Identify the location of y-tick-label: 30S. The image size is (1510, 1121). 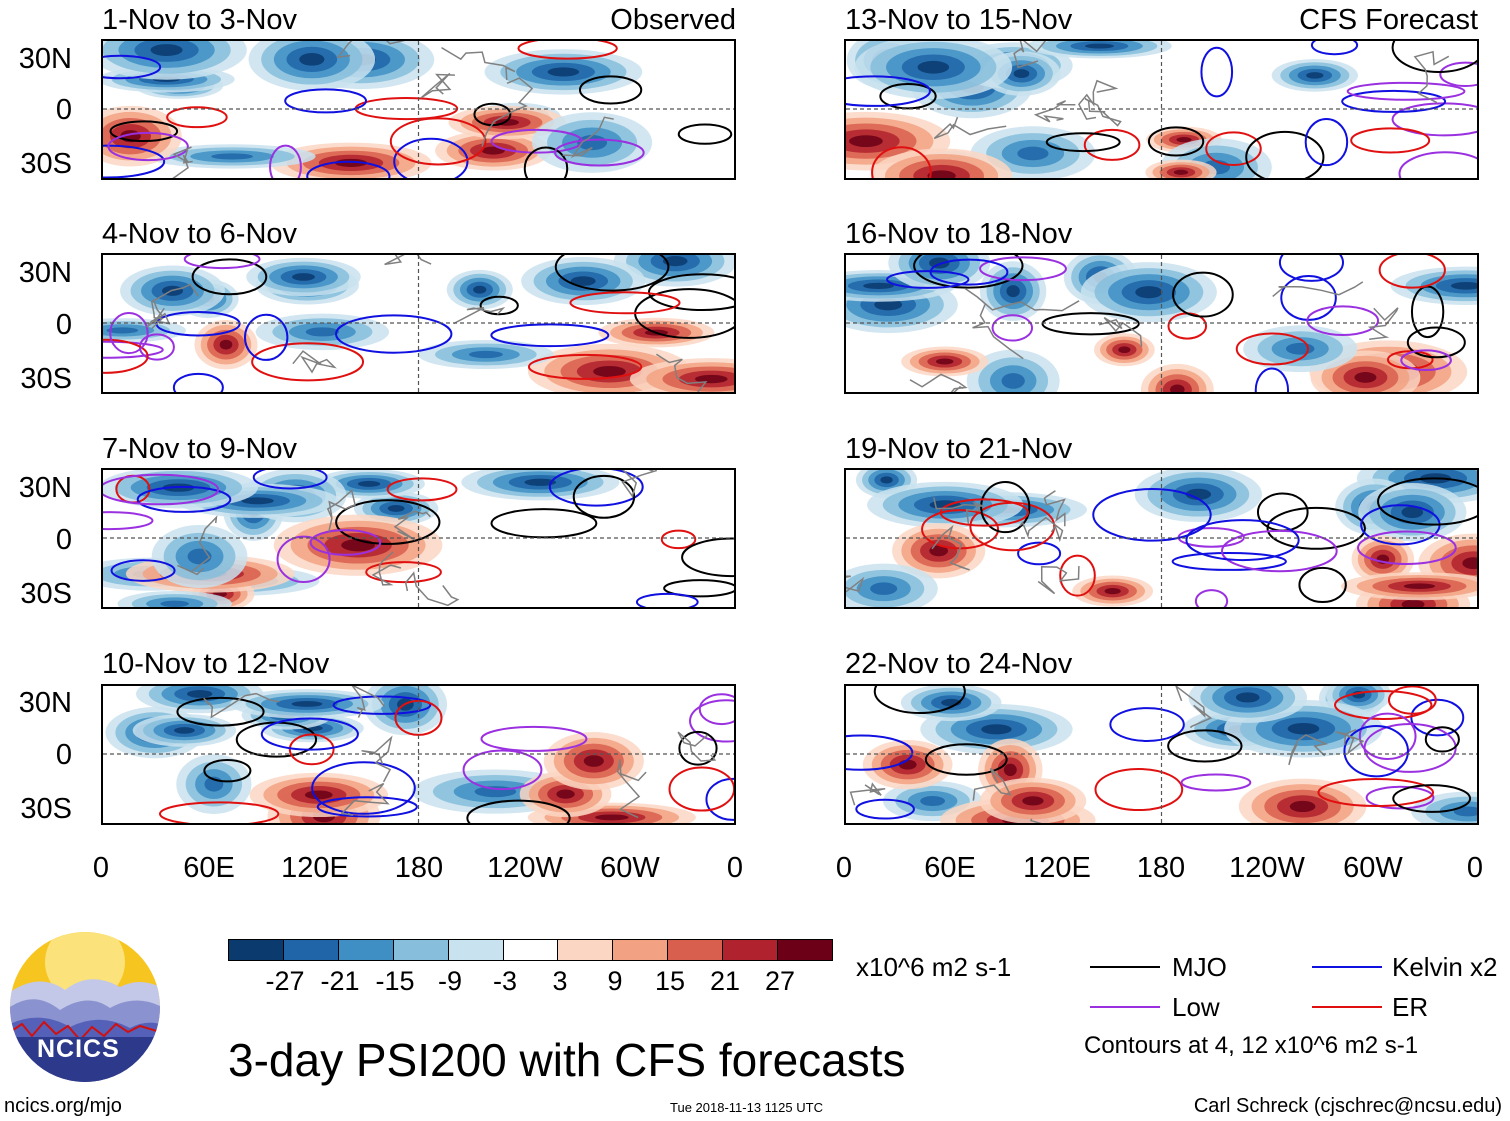
(46, 594).